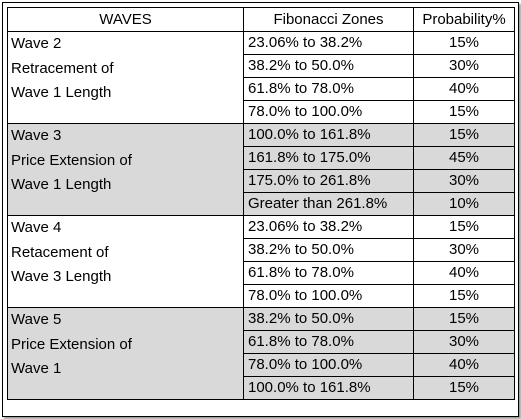 This screenshot has width=521, height=419. Describe the element at coordinates (62, 68) in the screenshot. I see `wave-type: Retracement of` at that location.